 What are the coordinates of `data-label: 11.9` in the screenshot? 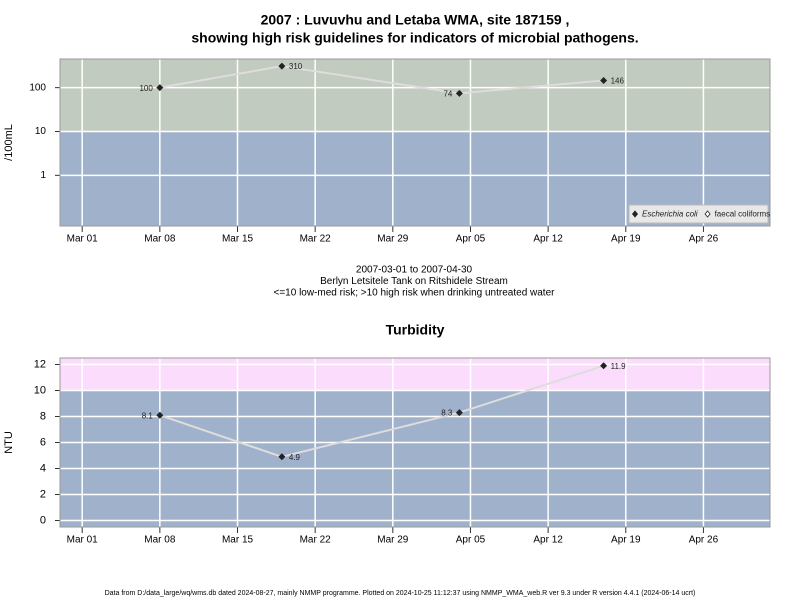 It's located at (619, 366).